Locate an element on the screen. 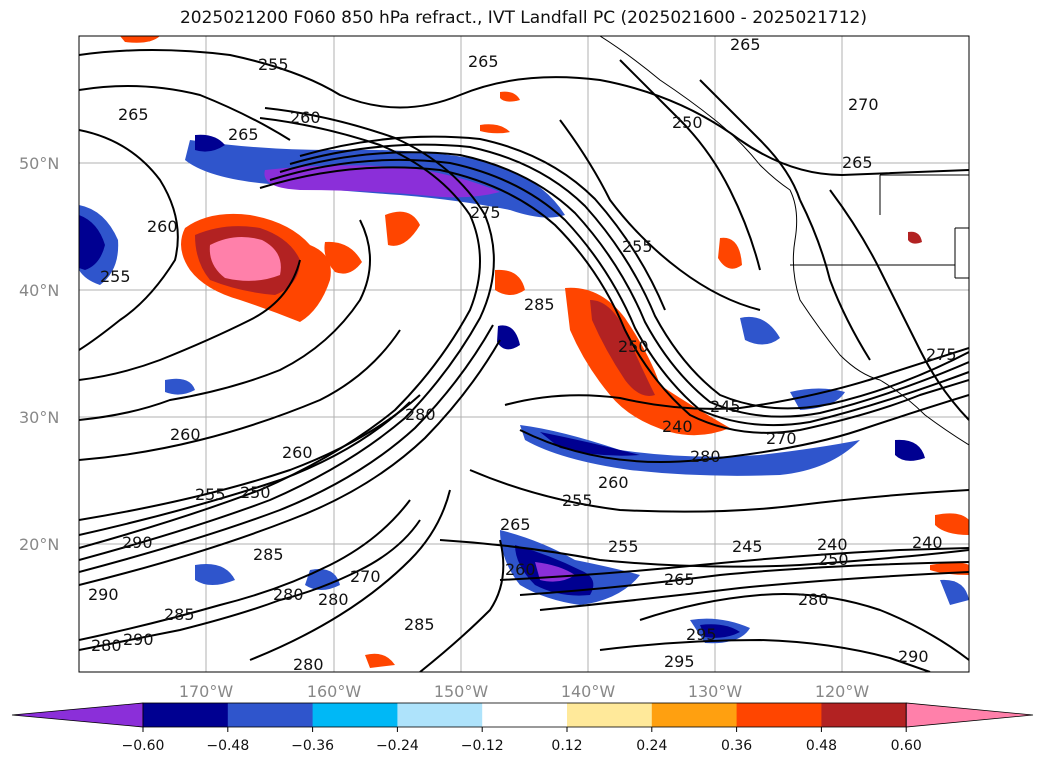 This screenshot has width=1047, height=765. colorbar-extend-high is located at coordinates (969, 715).